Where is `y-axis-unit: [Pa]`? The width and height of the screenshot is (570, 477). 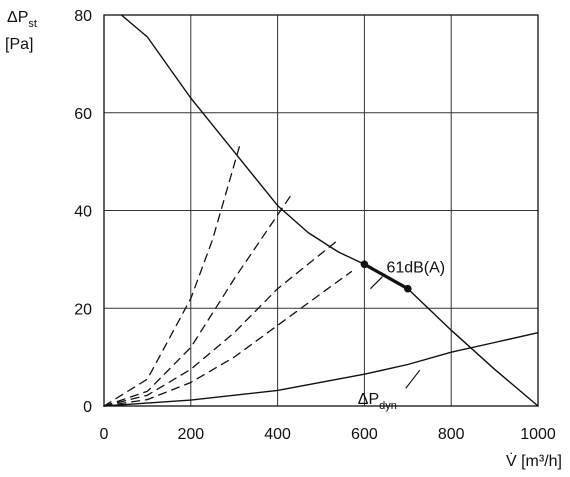
y-axis-unit: [Pa] is located at coordinates (19, 44).